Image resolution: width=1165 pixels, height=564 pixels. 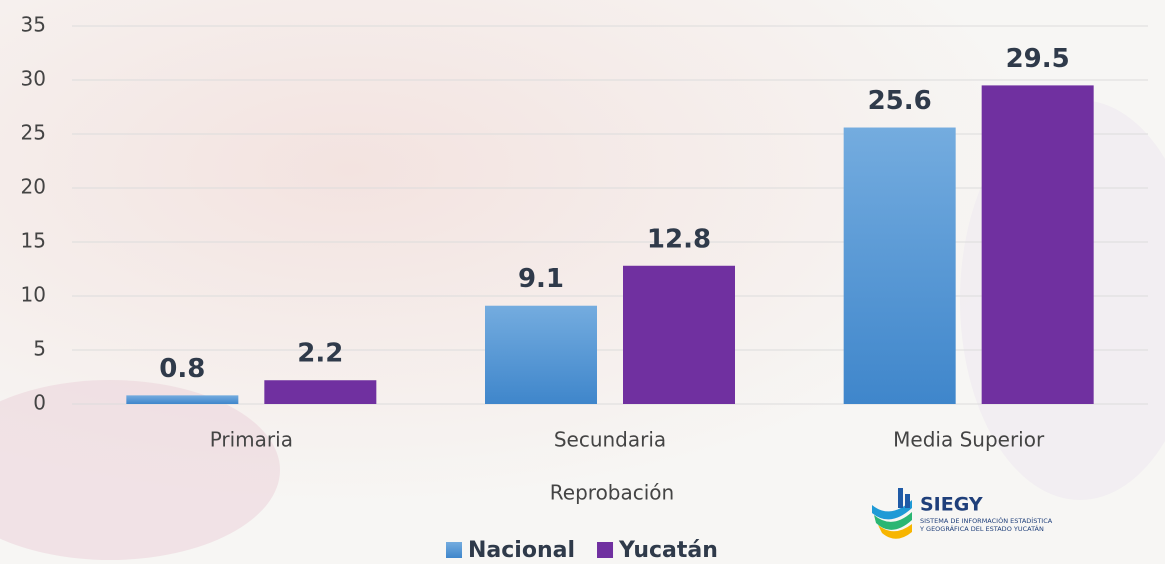 I want to click on y-tick-label: 5, so click(x=39, y=349).